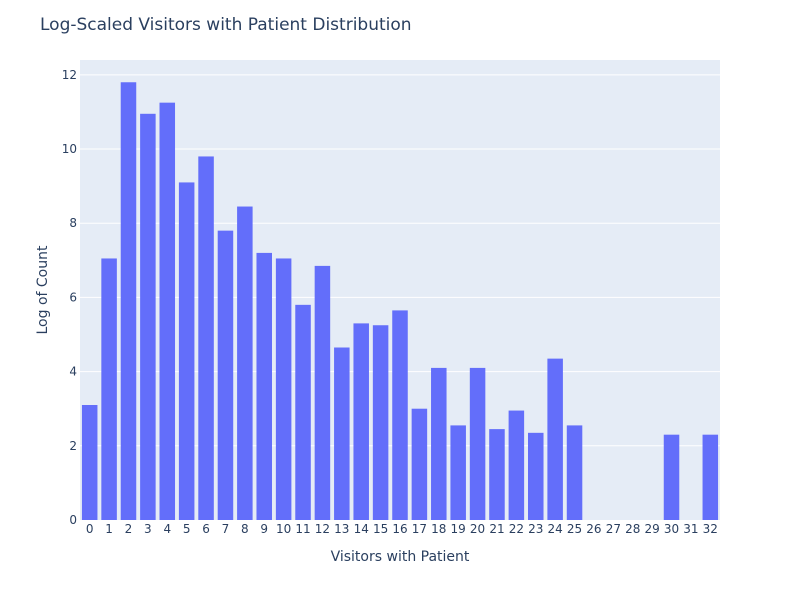  What do you see at coordinates (302, 529) in the screenshot?
I see `x-tick-label: 11` at bounding box center [302, 529].